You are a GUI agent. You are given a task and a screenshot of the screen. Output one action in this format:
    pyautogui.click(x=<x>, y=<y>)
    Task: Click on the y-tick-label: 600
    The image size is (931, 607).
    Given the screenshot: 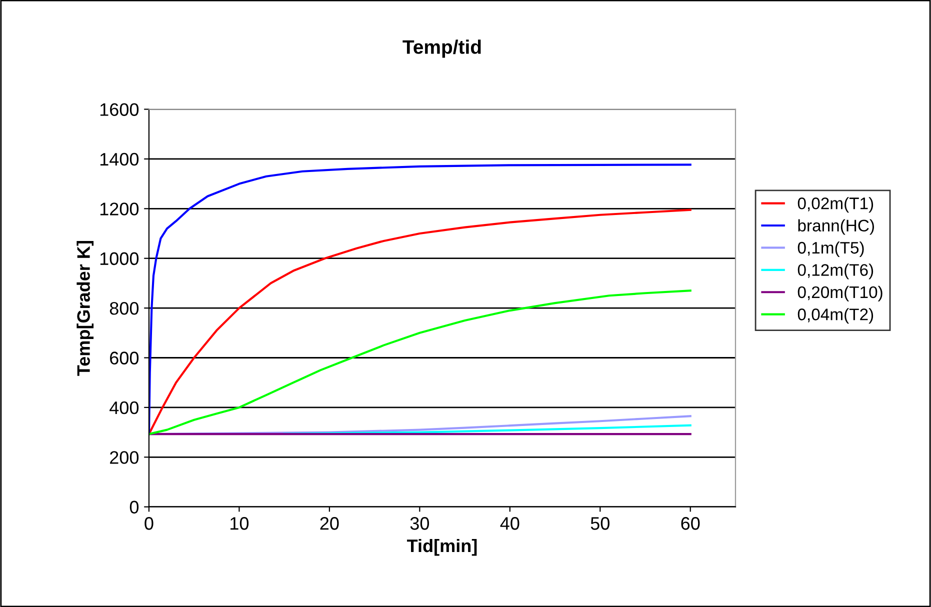 What is the action you would take?
    pyautogui.click(x=124, y=358)
    